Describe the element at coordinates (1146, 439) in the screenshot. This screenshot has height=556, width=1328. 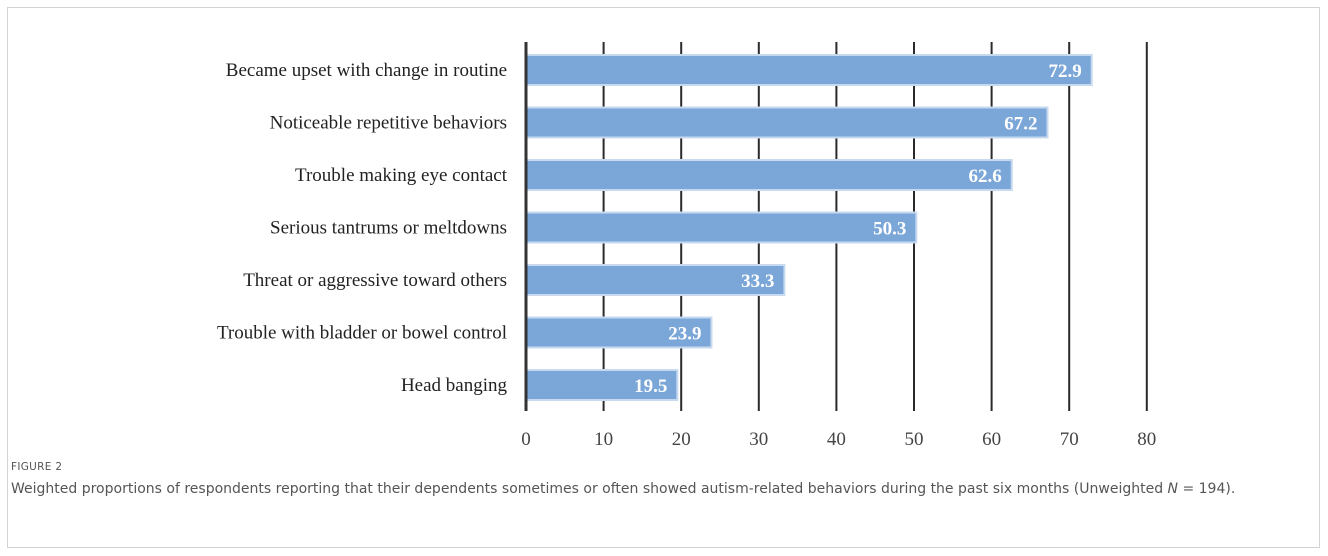
I see `x-tick-label: 80` at that location.